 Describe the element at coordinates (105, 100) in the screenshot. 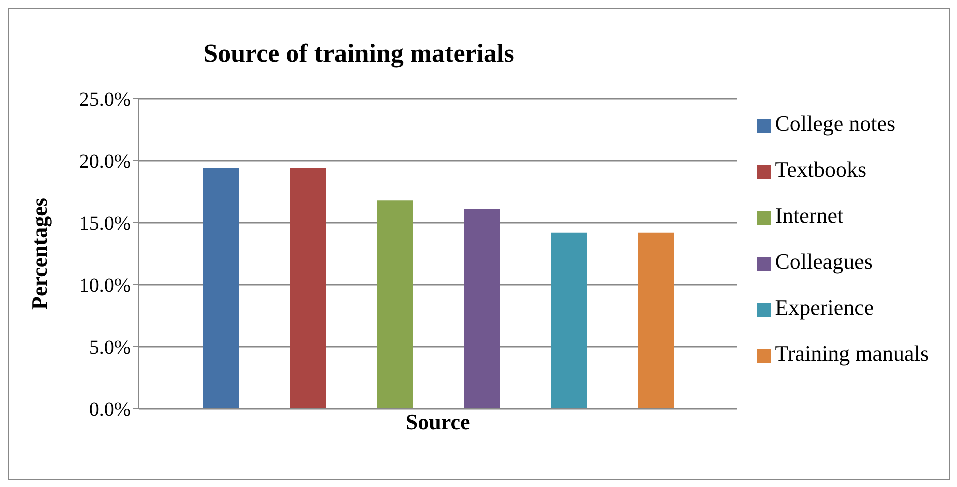

I see `y-tick-label: 25.0%` at that location.